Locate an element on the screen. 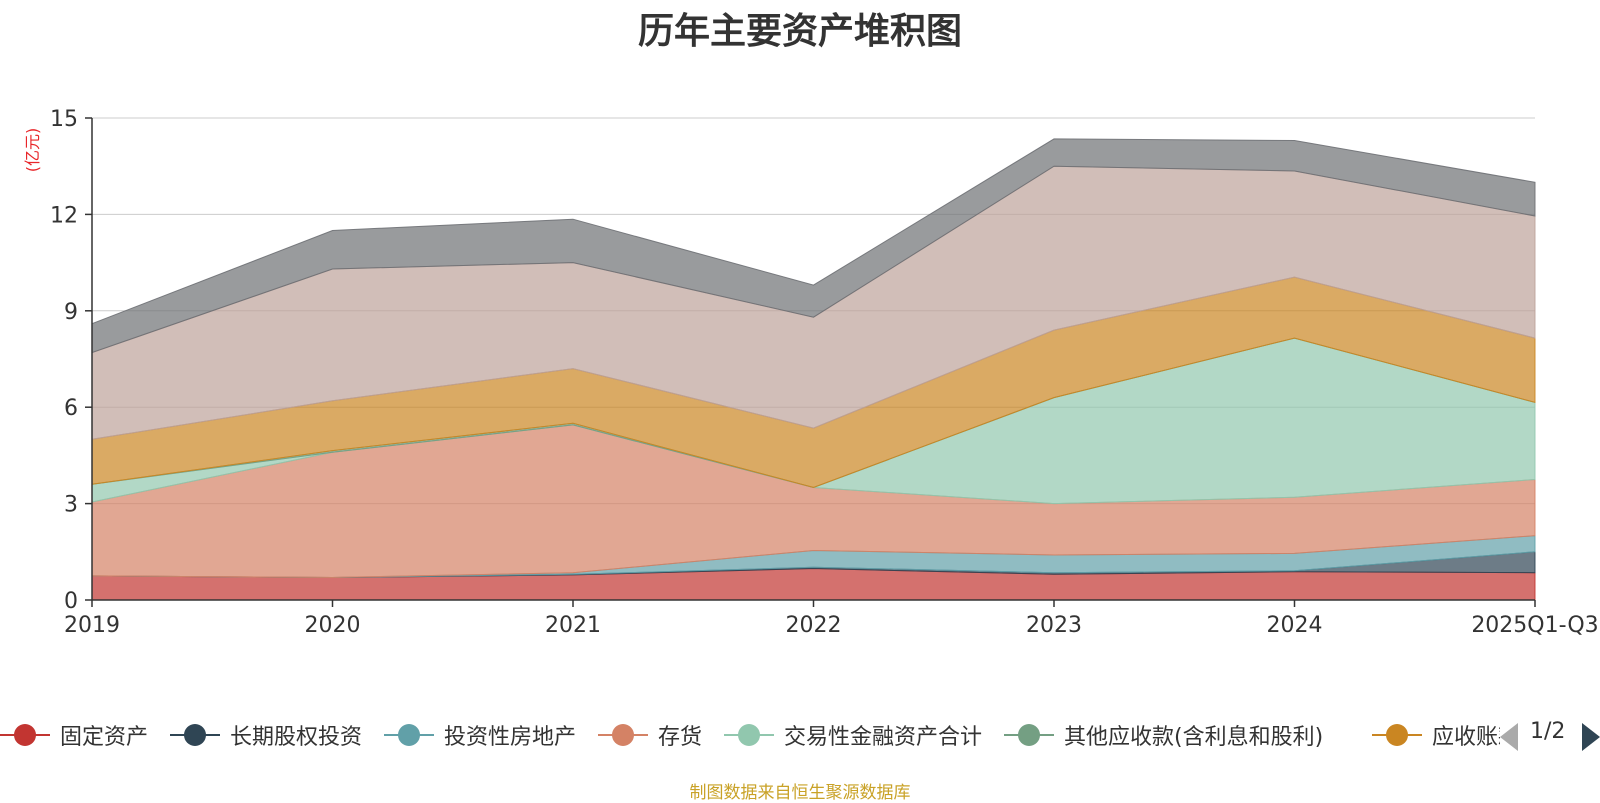 Image resolution: width=1600 pixels, height=803 pixels. legend-item: 固定资产 is located at coordinates (74, 735).